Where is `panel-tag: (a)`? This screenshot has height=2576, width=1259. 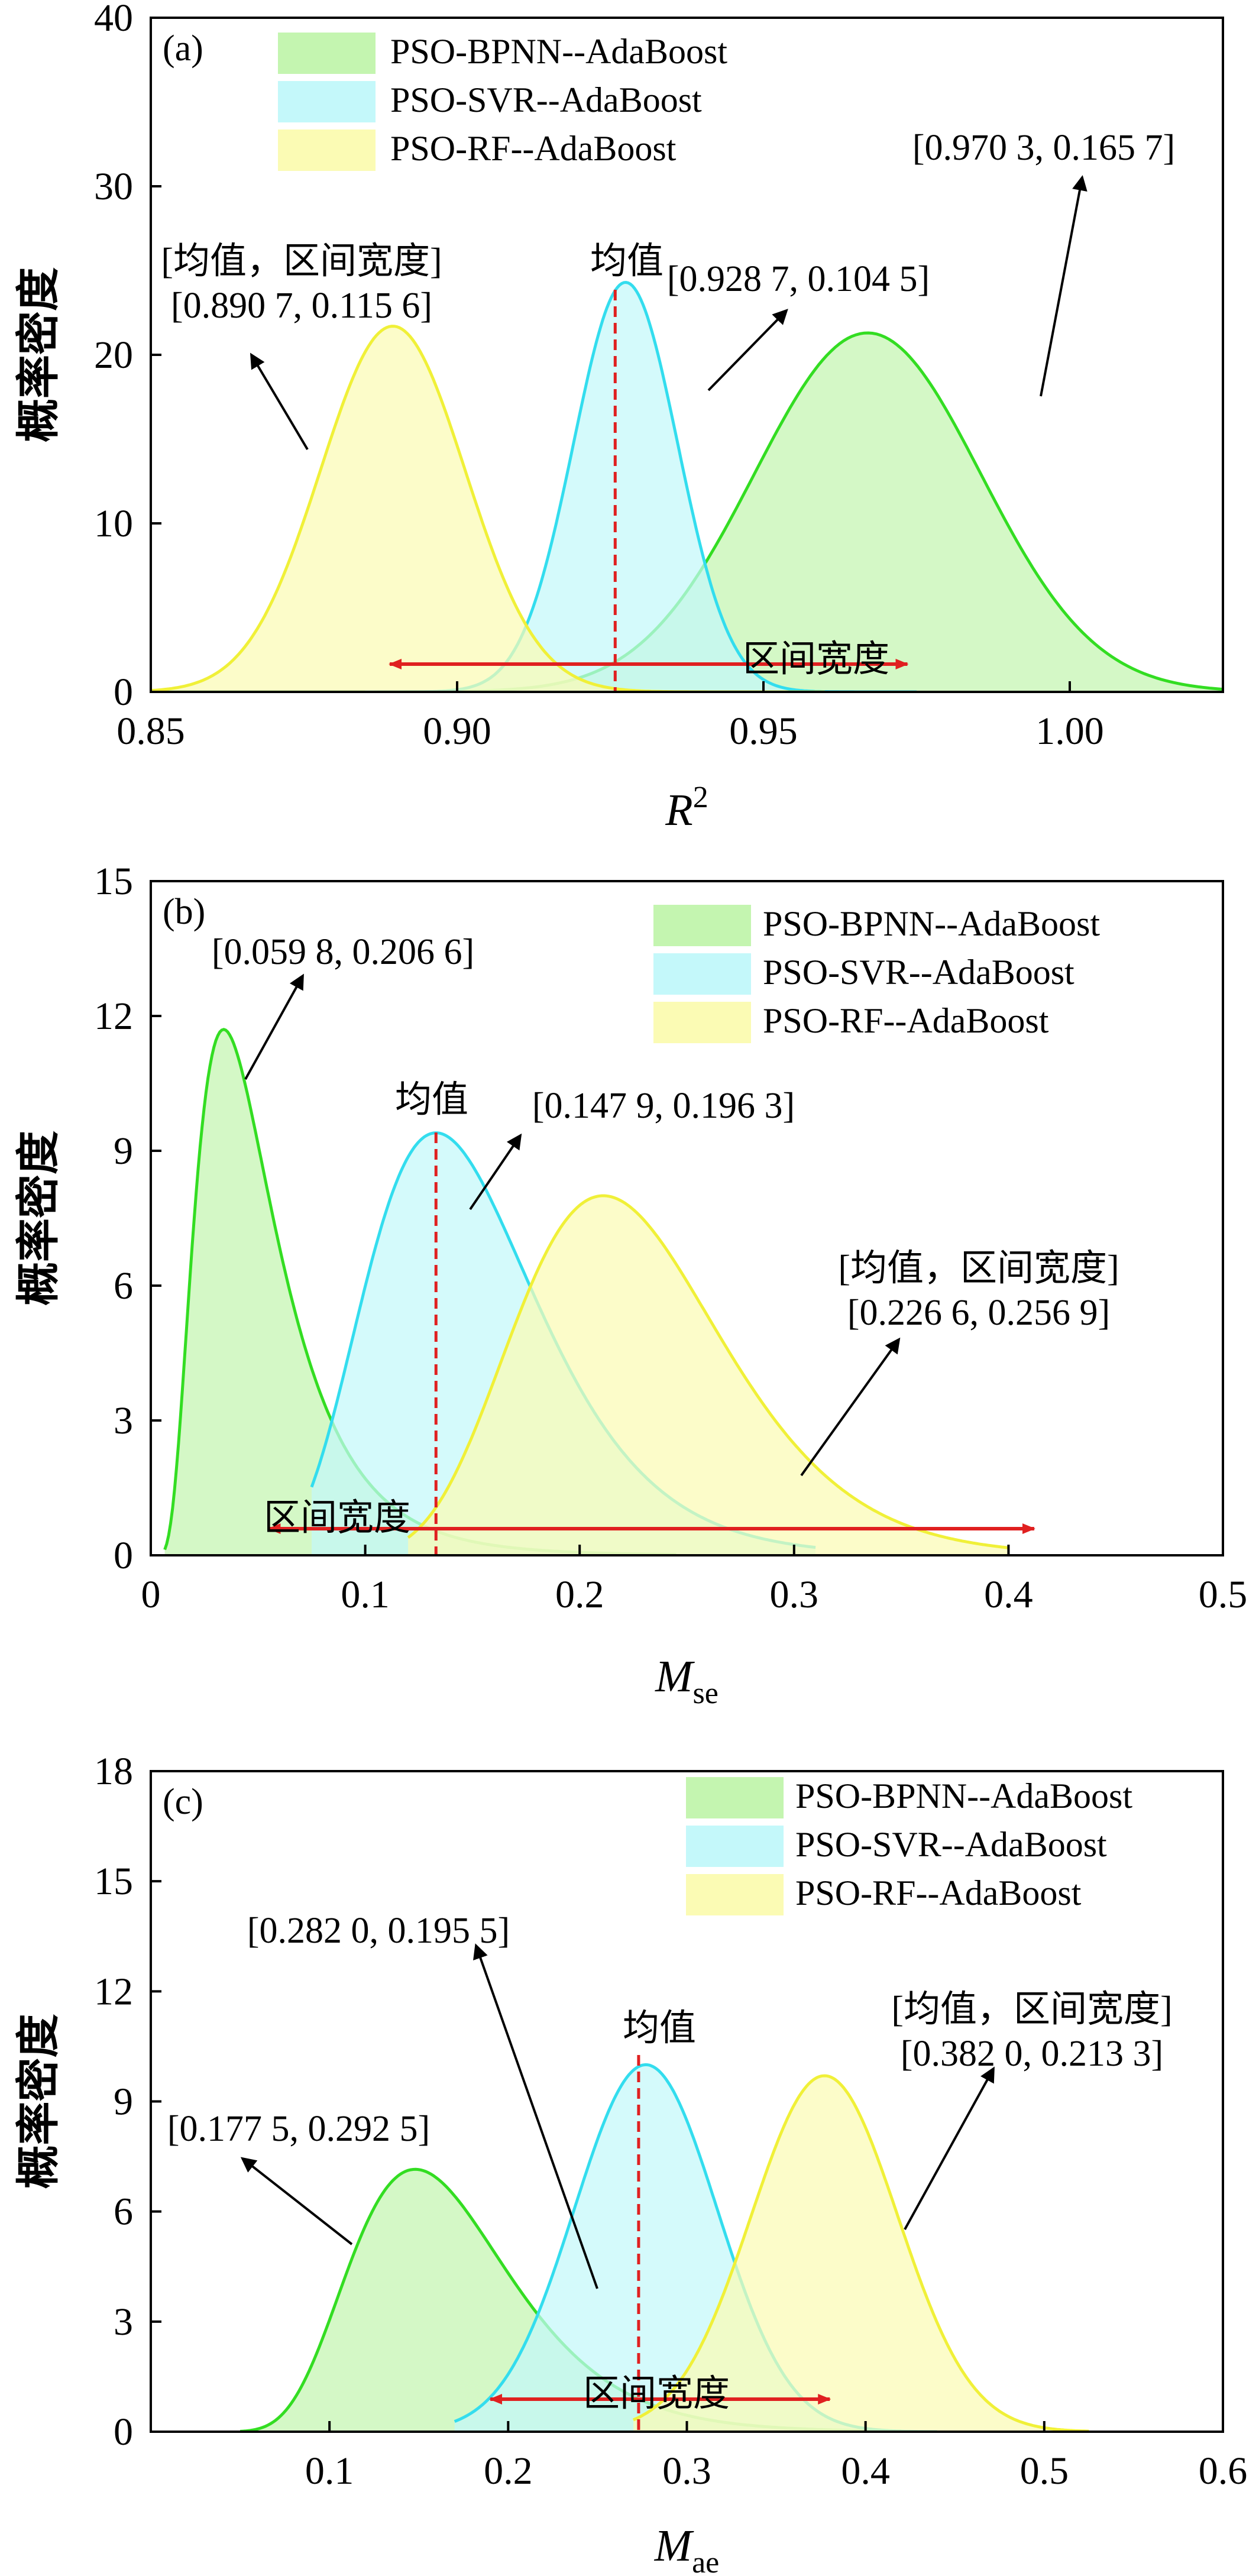
panel-tag: (a) is located at coordinates (183, 48).